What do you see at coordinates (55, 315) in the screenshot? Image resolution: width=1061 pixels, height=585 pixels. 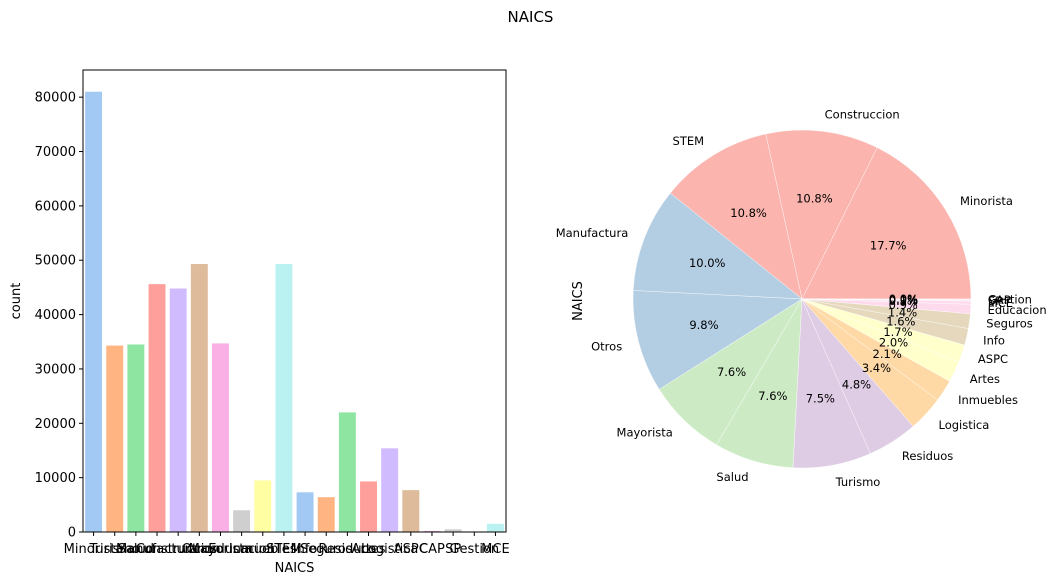 I see `bar-y-tick-label: 40000` at bounding box center [55, 315].